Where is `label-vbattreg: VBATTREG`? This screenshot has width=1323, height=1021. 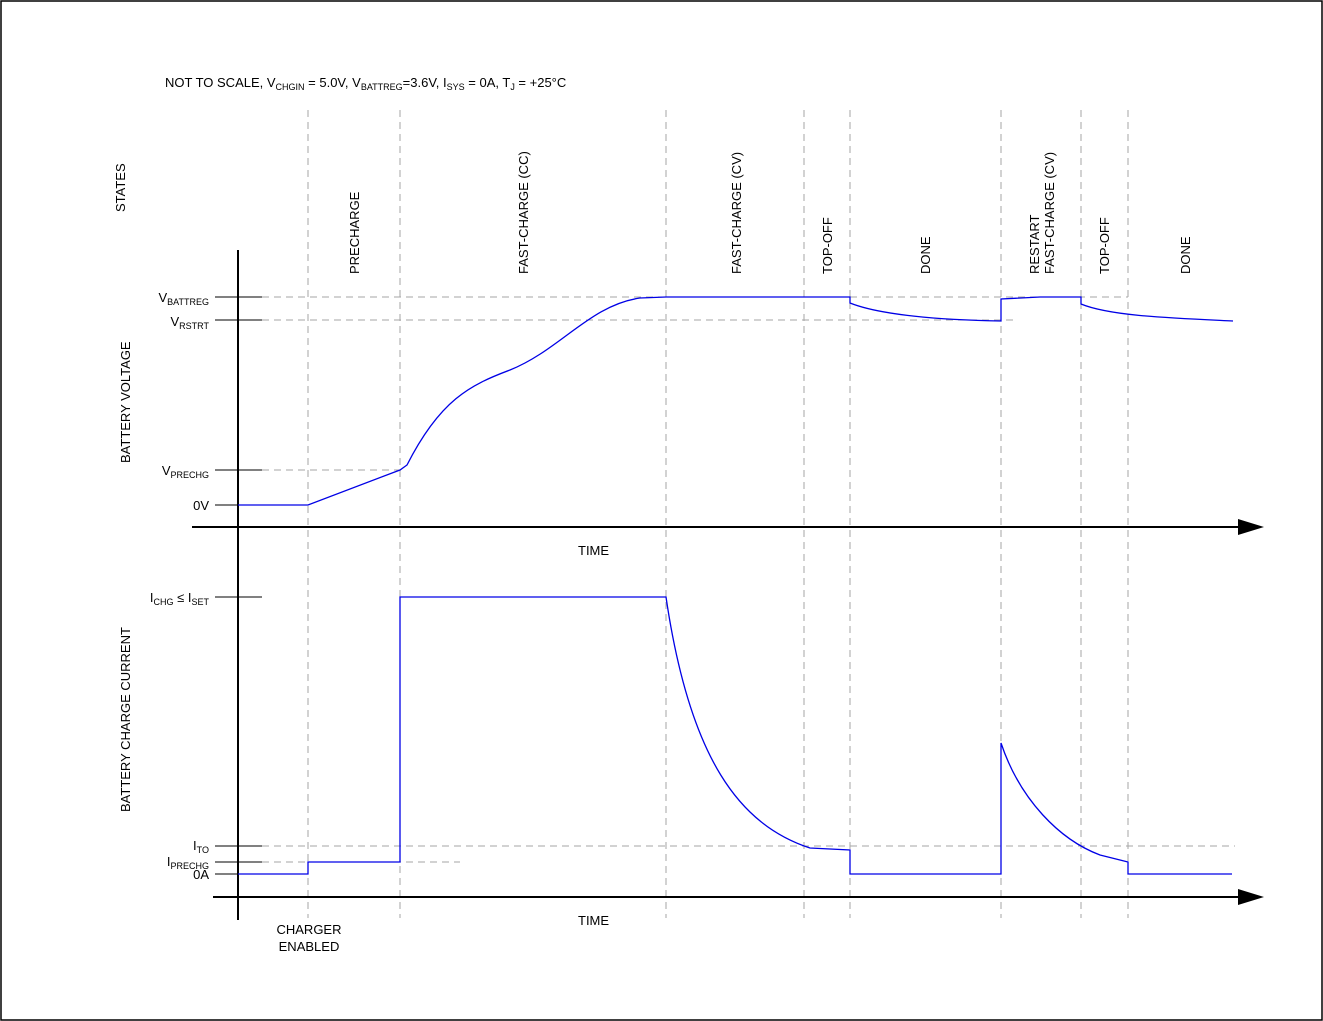 label-vbattreg: VBATTREG is located at coordinates (183, 298).